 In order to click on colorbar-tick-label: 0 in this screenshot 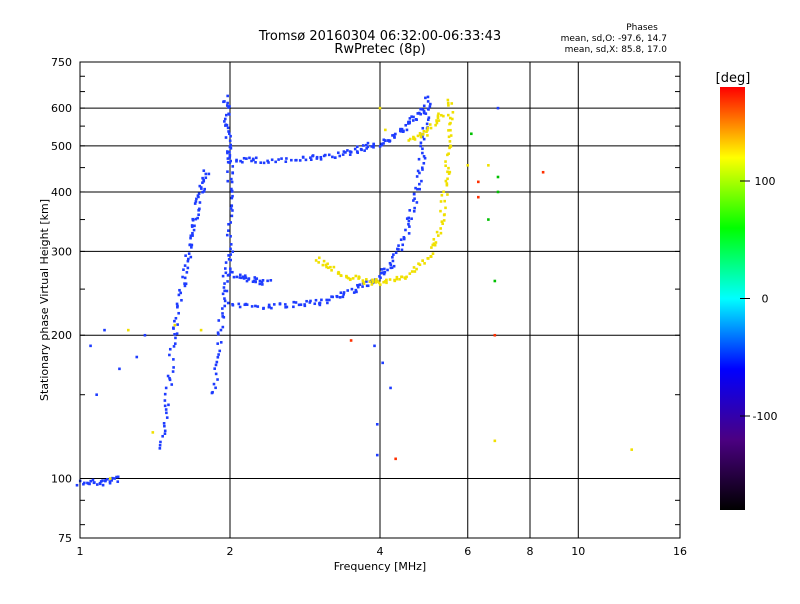, I will do `click(765, 299)`.